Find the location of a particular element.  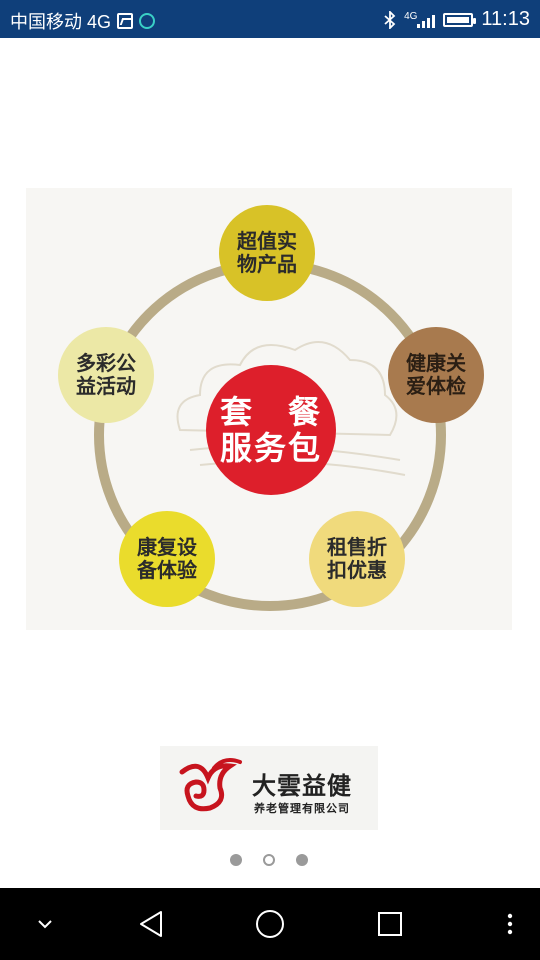

image-notification-icon is located at coordinates (125, 21).